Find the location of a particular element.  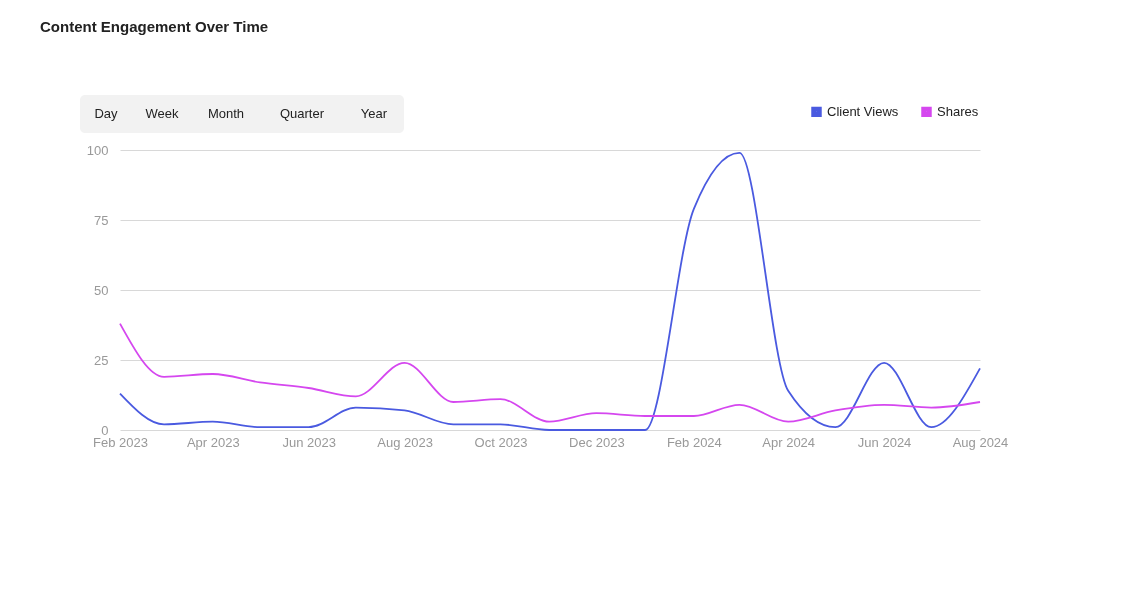

x-tick-label: Aug 2023 is located at coordinates (405, 442).